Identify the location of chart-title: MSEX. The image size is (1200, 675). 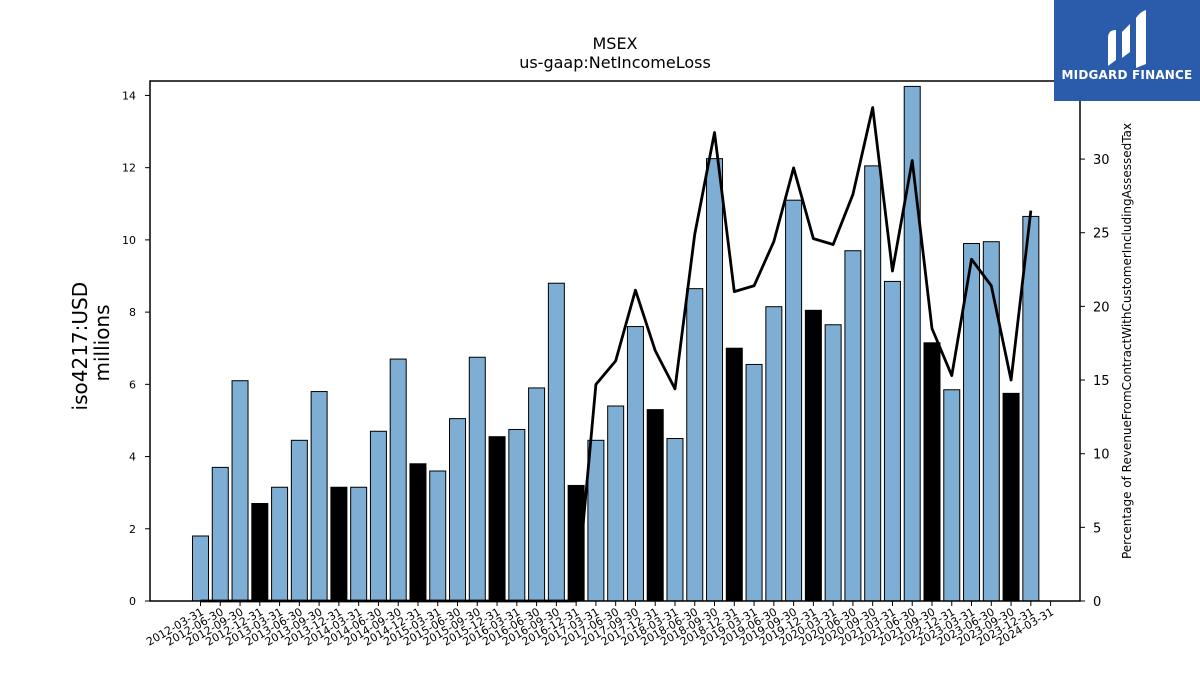
(614, 43).